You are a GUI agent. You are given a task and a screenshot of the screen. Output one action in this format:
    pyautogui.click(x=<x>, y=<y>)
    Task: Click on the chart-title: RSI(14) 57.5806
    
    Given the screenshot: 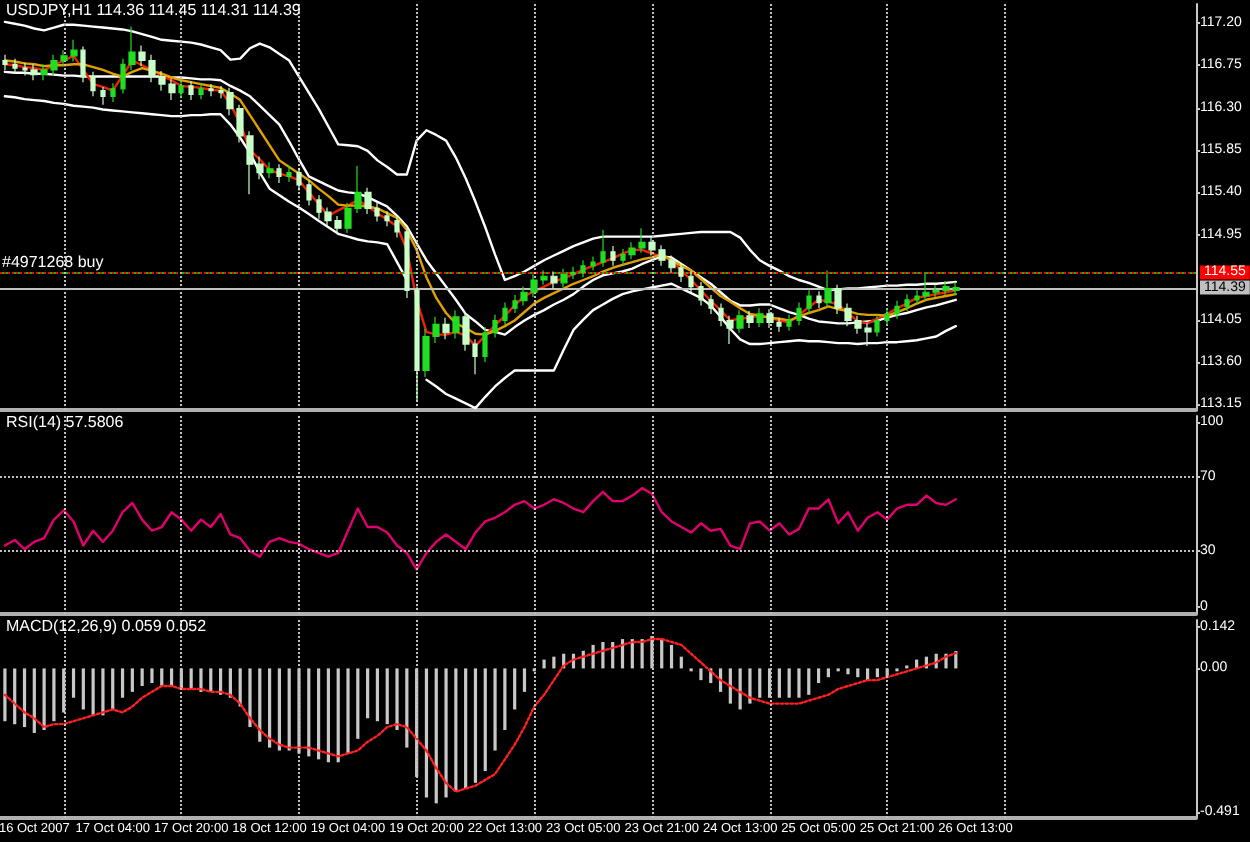 What is the action you would take?
    pyautogui.click(x=65, y=422)
    